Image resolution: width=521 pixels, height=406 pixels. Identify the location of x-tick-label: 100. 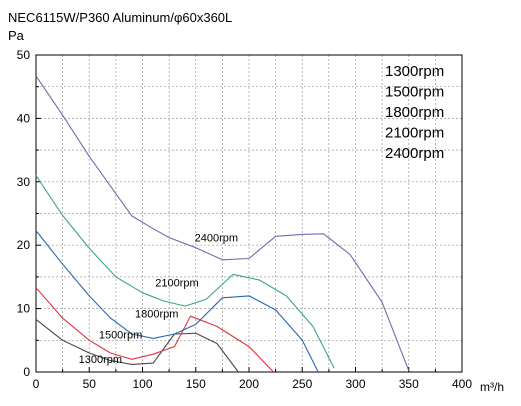
(142, 384).